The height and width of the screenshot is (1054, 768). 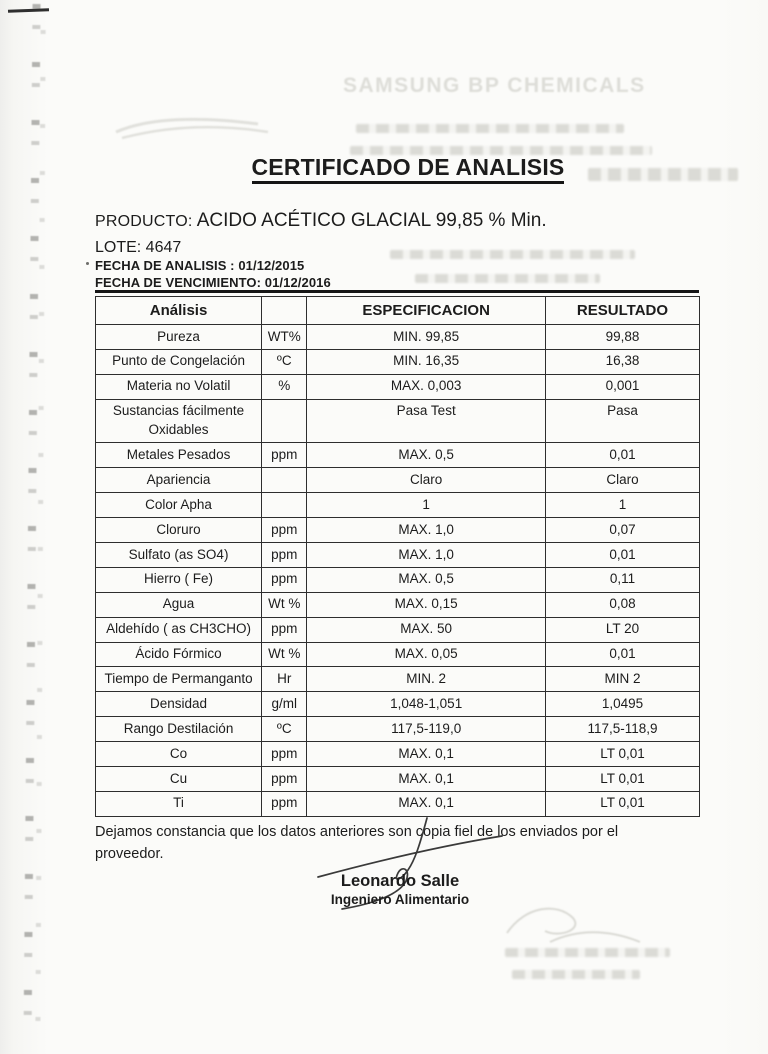 What do you see at coordinates (284, 654) in the screenshot?
I see `cell-unit: Wt %` at bounding box center [284, 654].